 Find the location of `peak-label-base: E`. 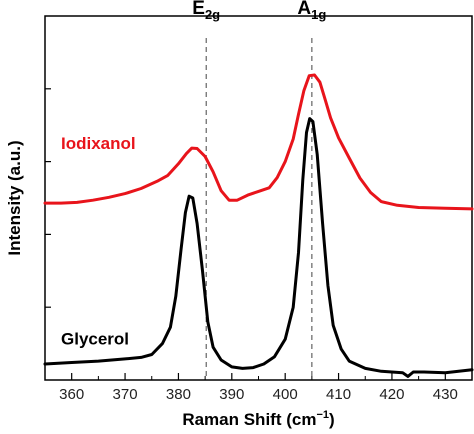

peak-label-base: E is located at coordinates (198, 9).